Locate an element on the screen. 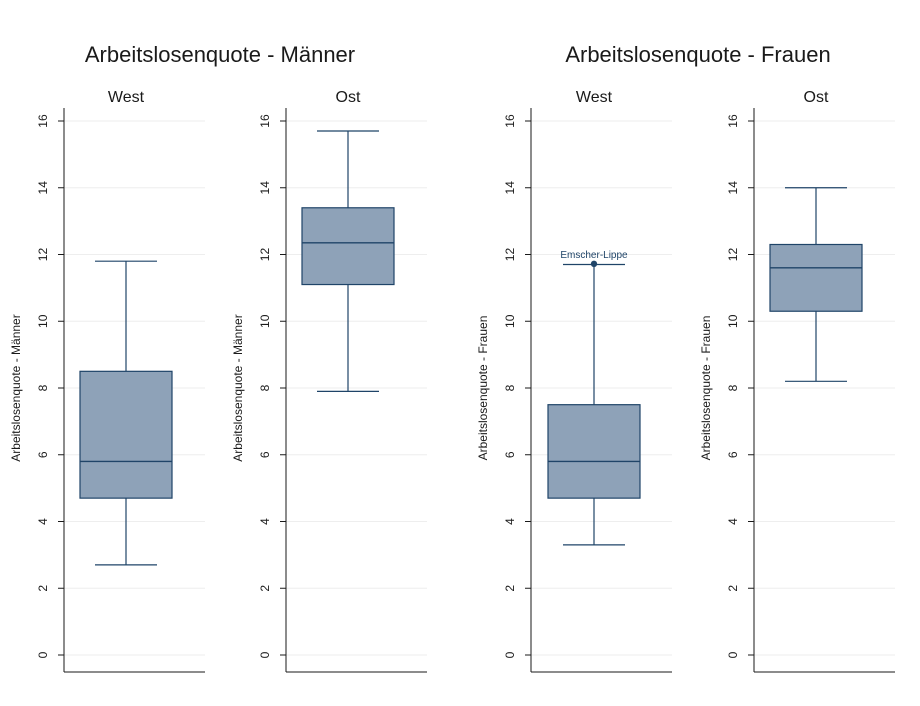 This screenshot has height=706, width=920. group-title-maenner: Arbeitslosenquote - Männer is located at coordinates (220, 54).